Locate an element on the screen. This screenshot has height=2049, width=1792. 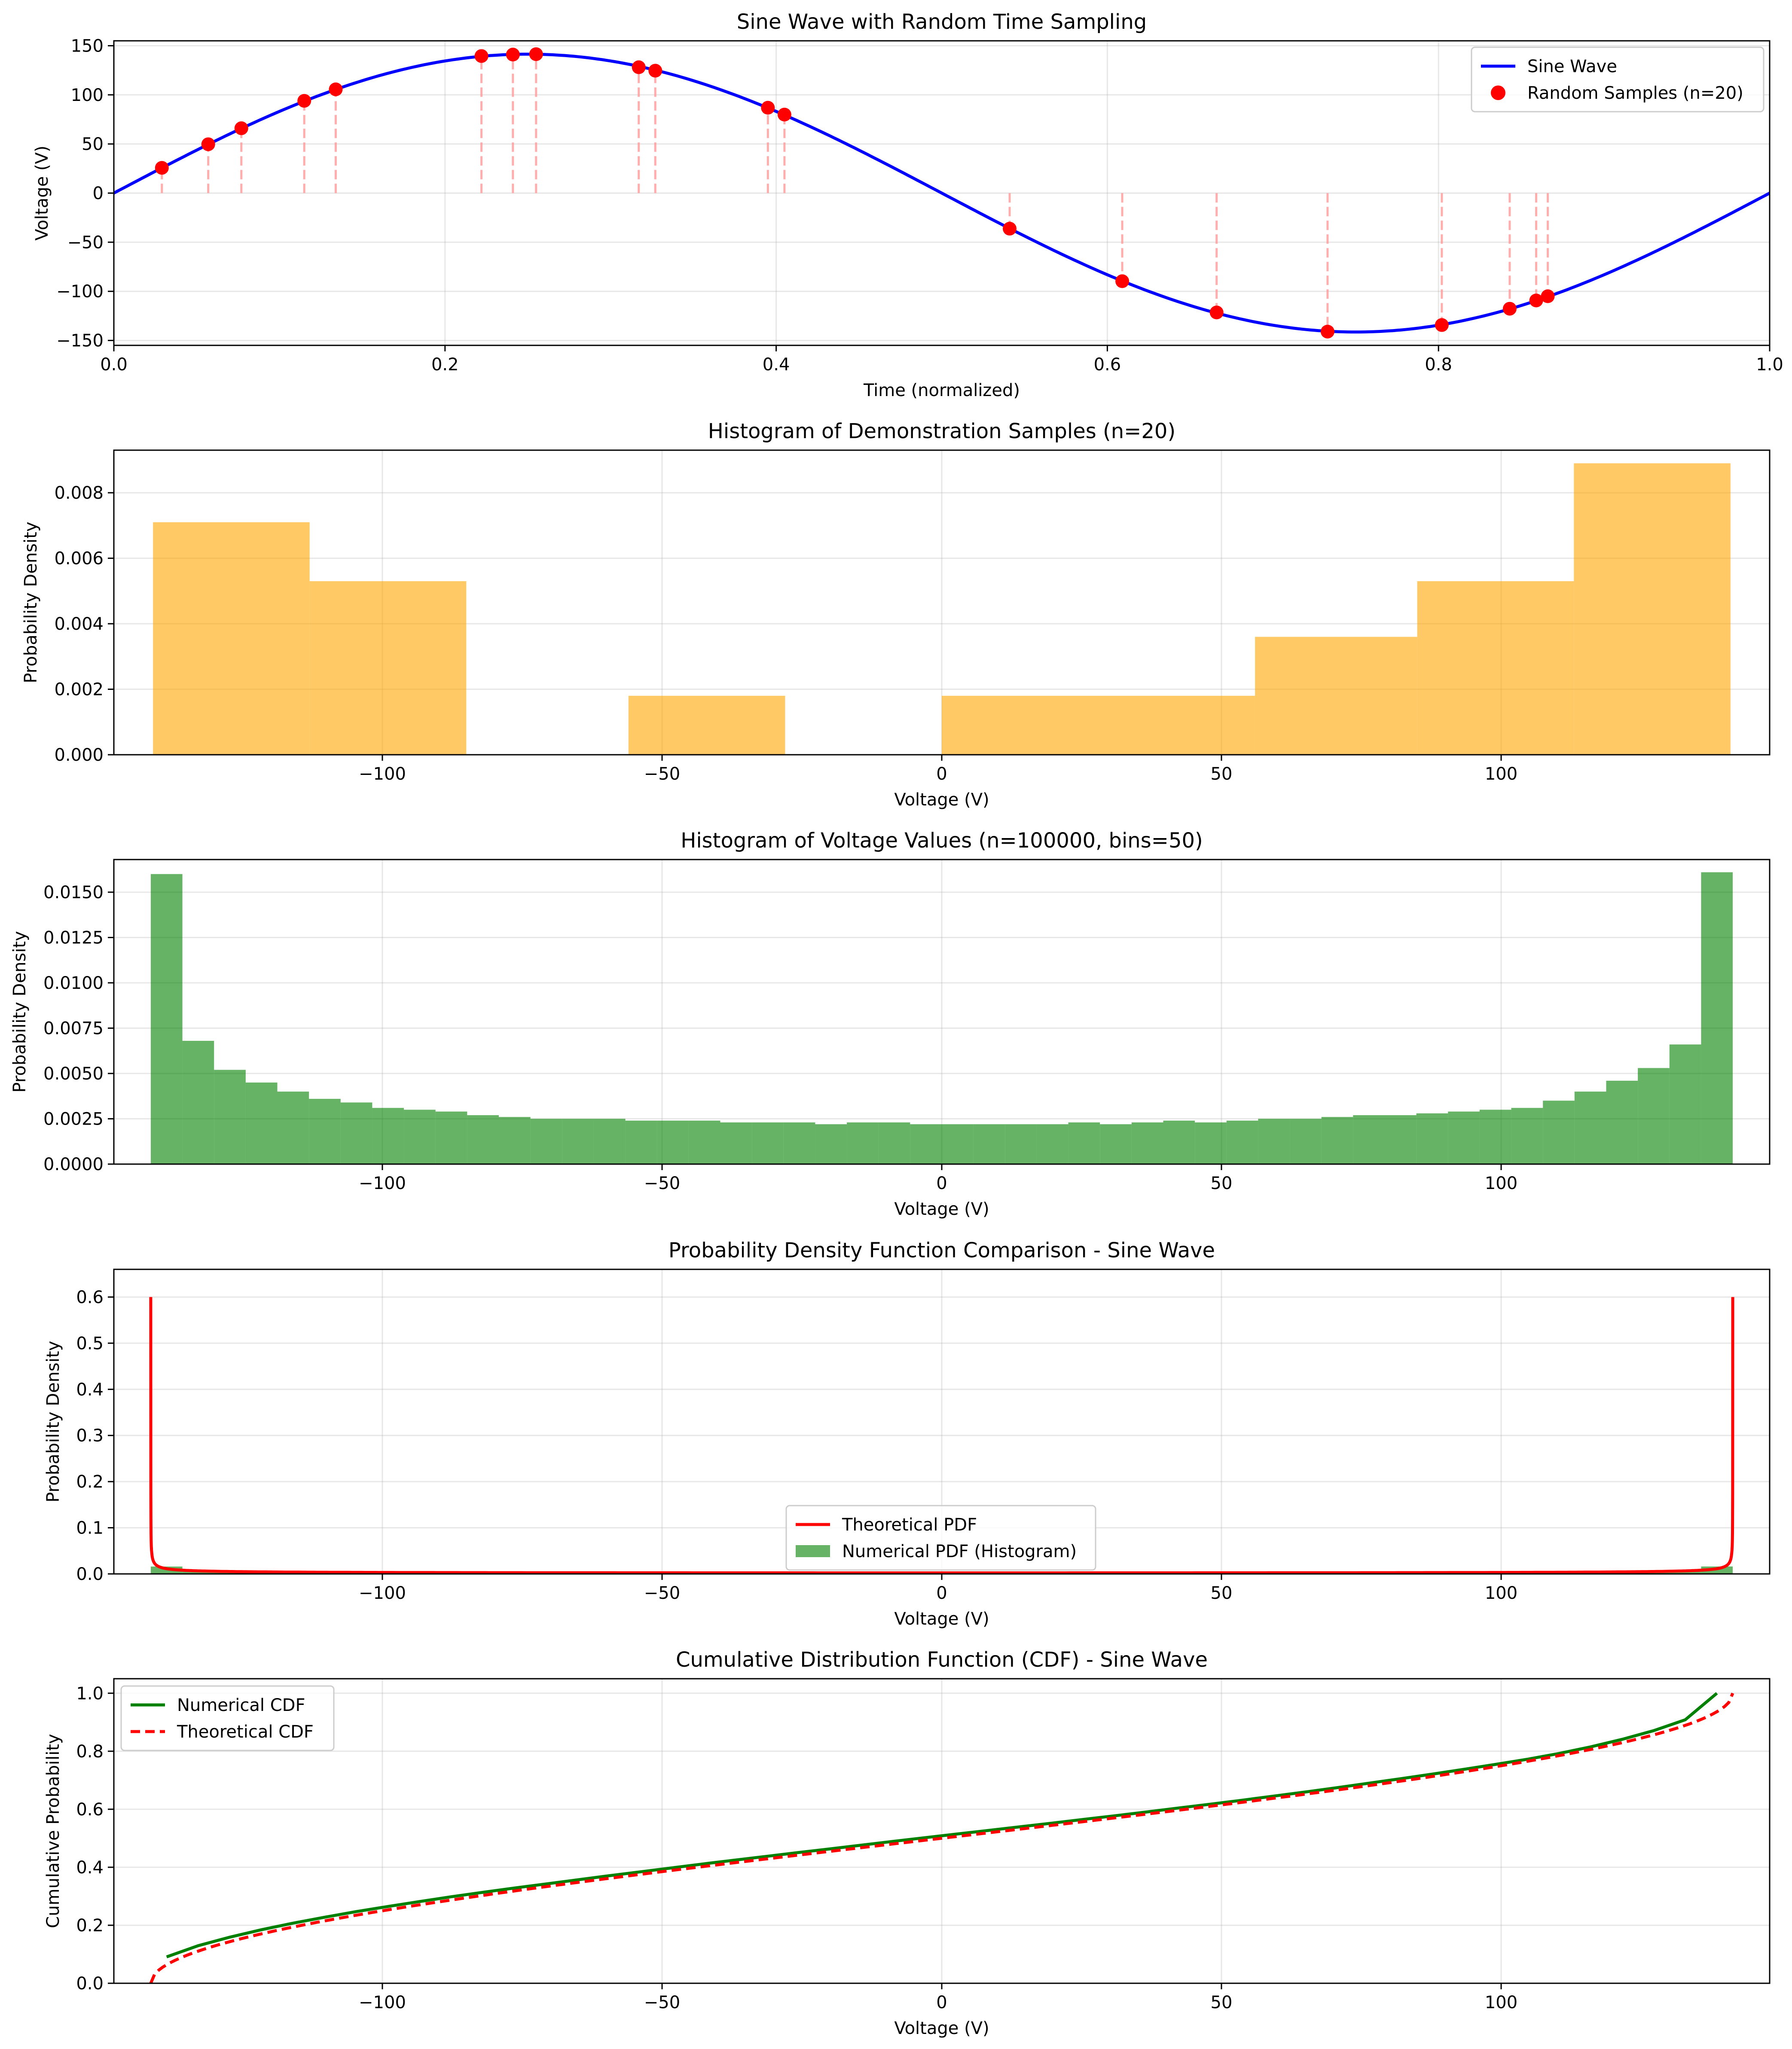
numerical-cdf-line is located at coordinates (942, 1825).